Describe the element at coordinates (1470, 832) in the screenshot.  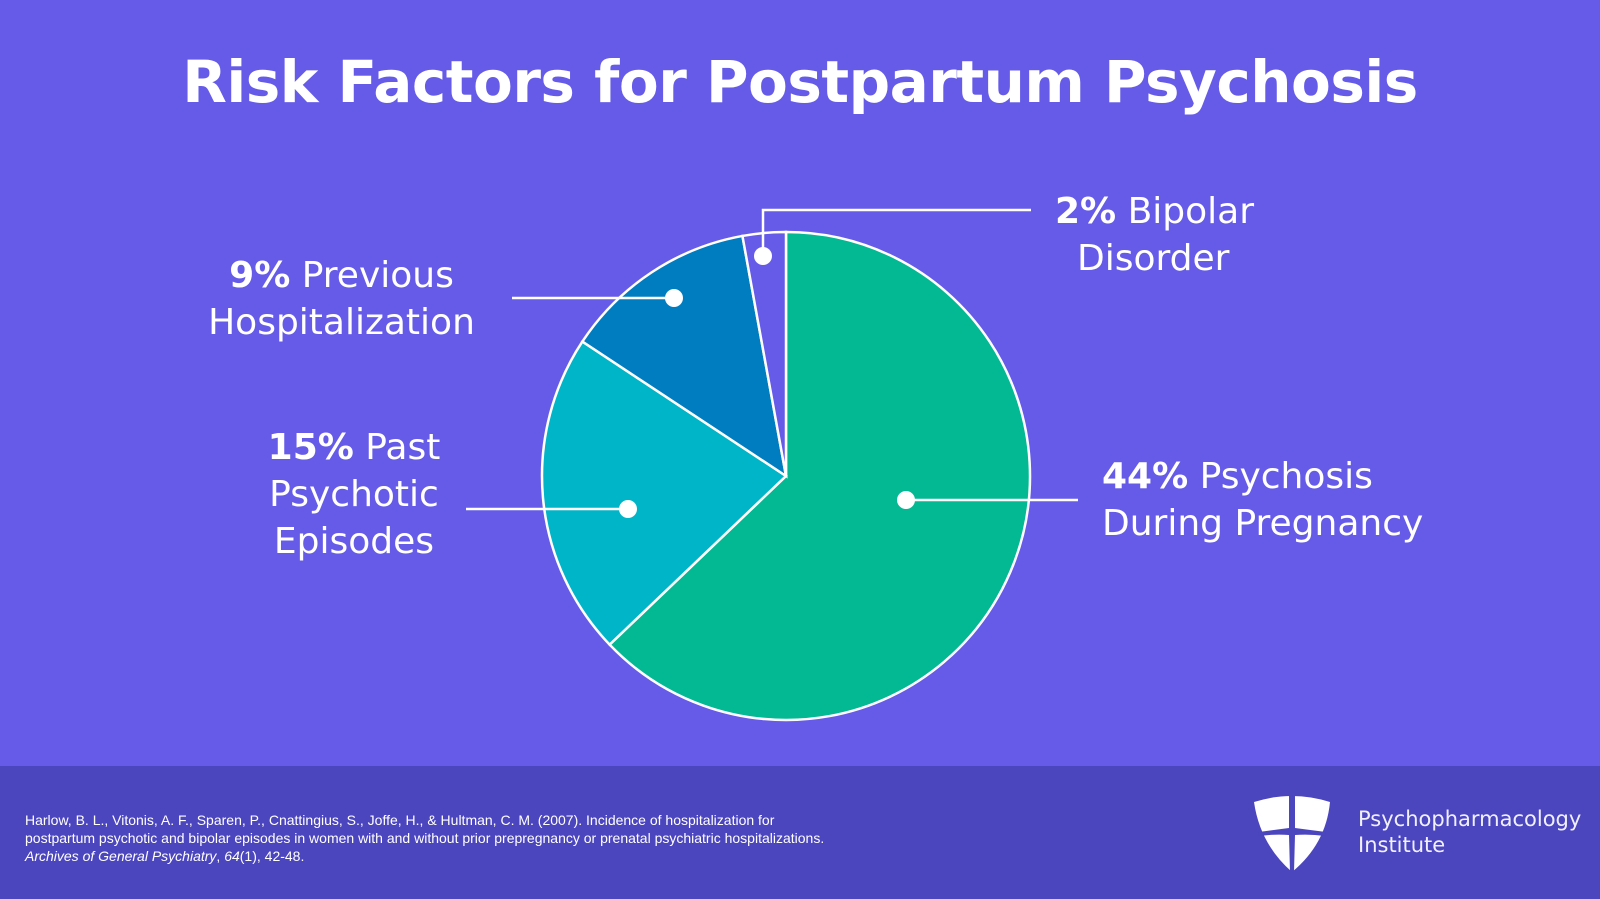
I see `brand-name: Psychopharmacology Institute` at that location.